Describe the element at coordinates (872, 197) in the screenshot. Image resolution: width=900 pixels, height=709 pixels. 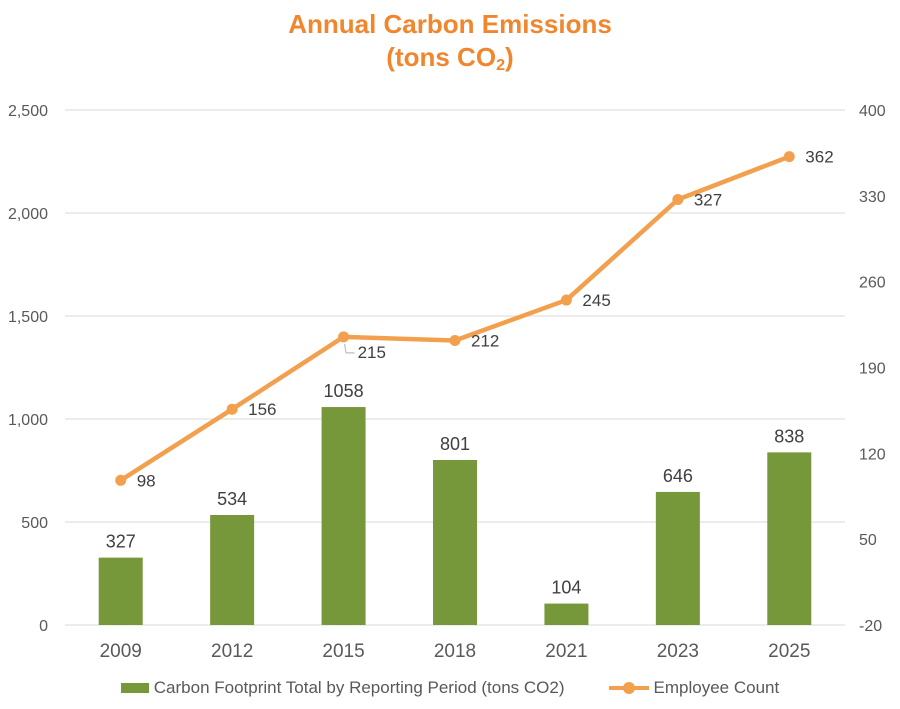
I see `right-axis-tick-label: 330` at that location.